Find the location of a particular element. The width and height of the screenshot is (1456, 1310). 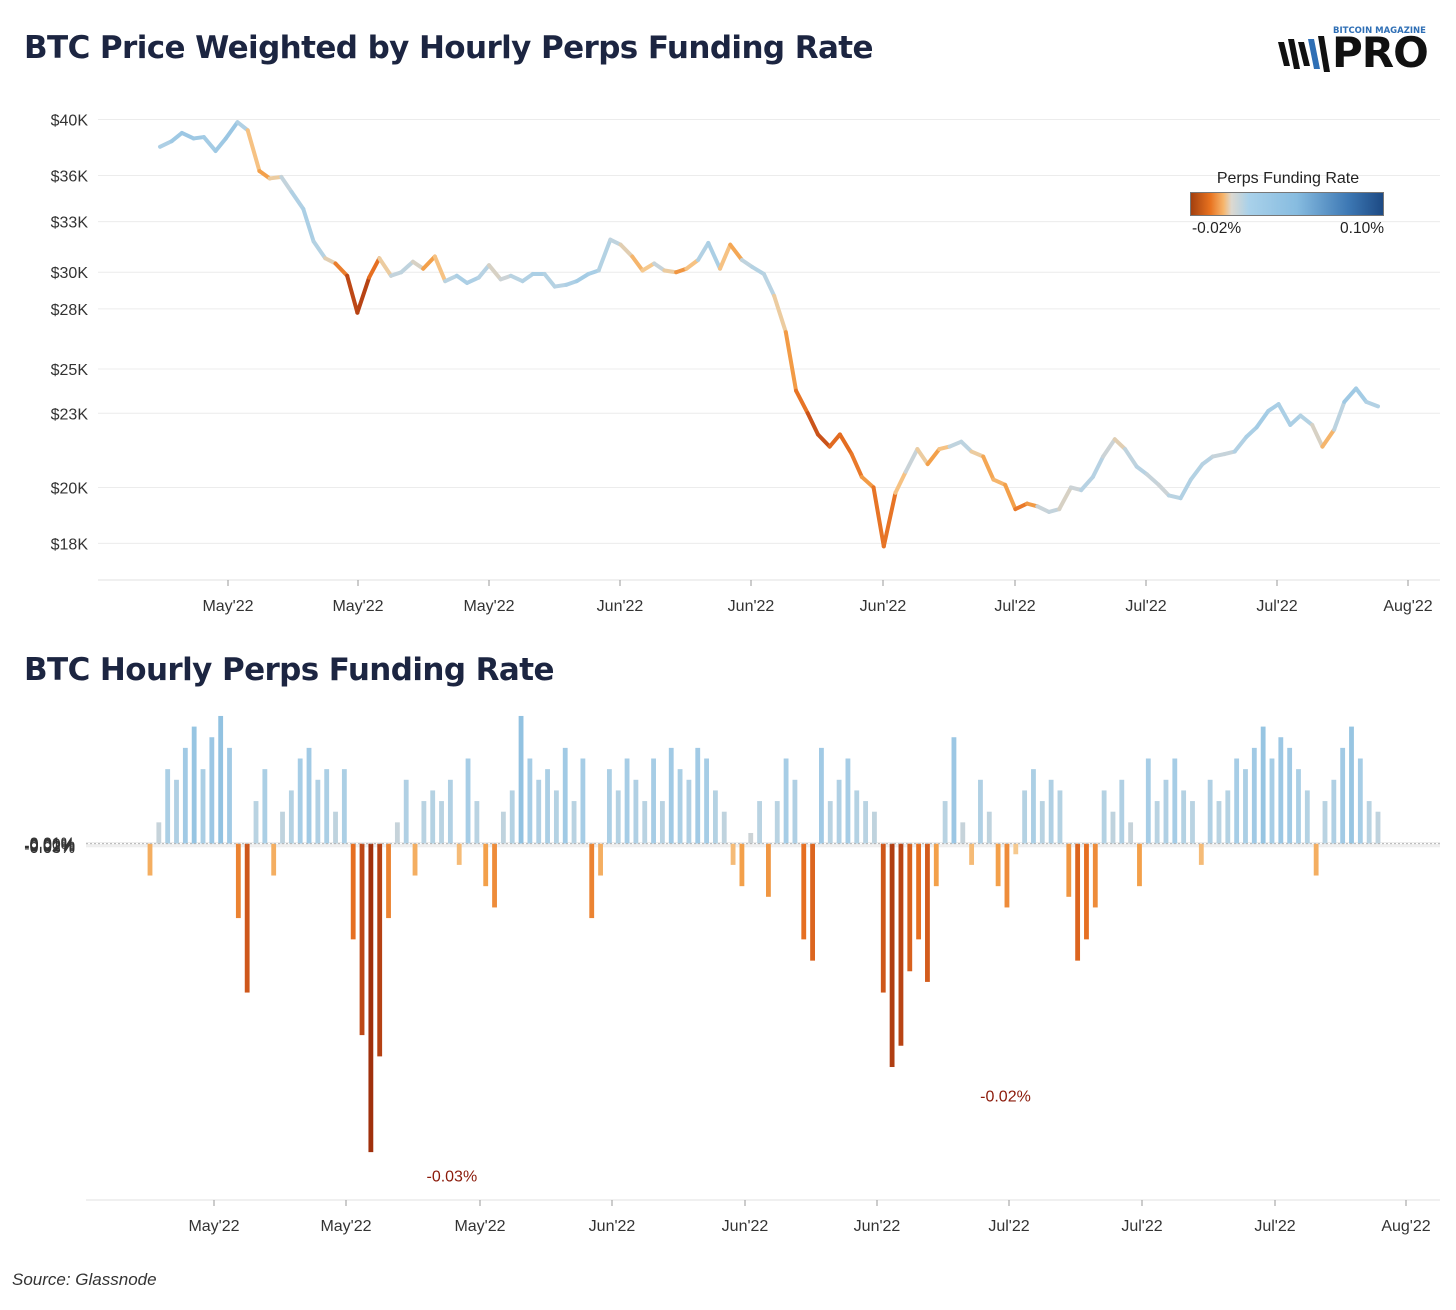

bitcoin-magazine-pro-logo: BITCOIN MAGAZINE PRO is located at coordinates (1359, 51).